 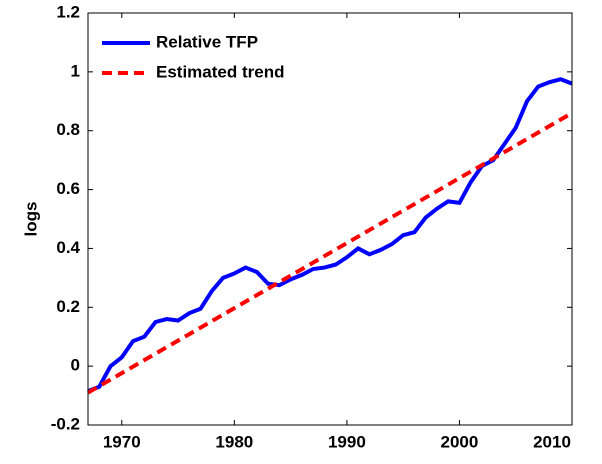 I want to click on y-tick-label: 0.8, so click(x=68, y=129).